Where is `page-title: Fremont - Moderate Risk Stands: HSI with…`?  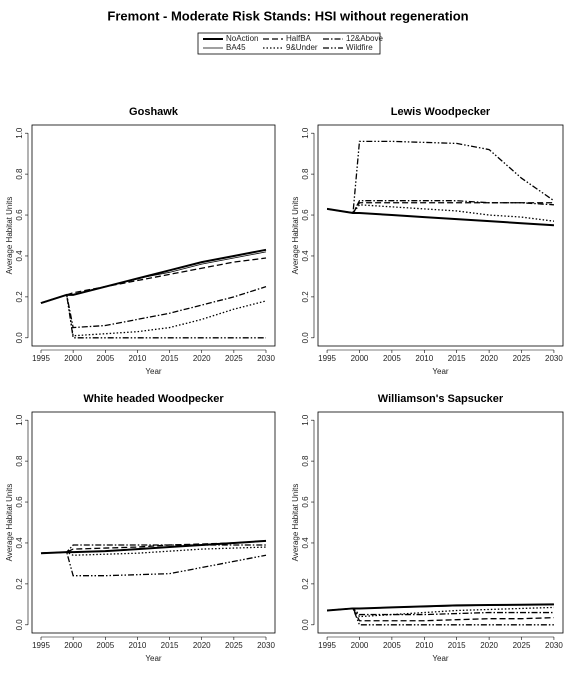 page-title: Fremont - Moderate Risk Stands: HSI with… is located at coordinates (287, 15).